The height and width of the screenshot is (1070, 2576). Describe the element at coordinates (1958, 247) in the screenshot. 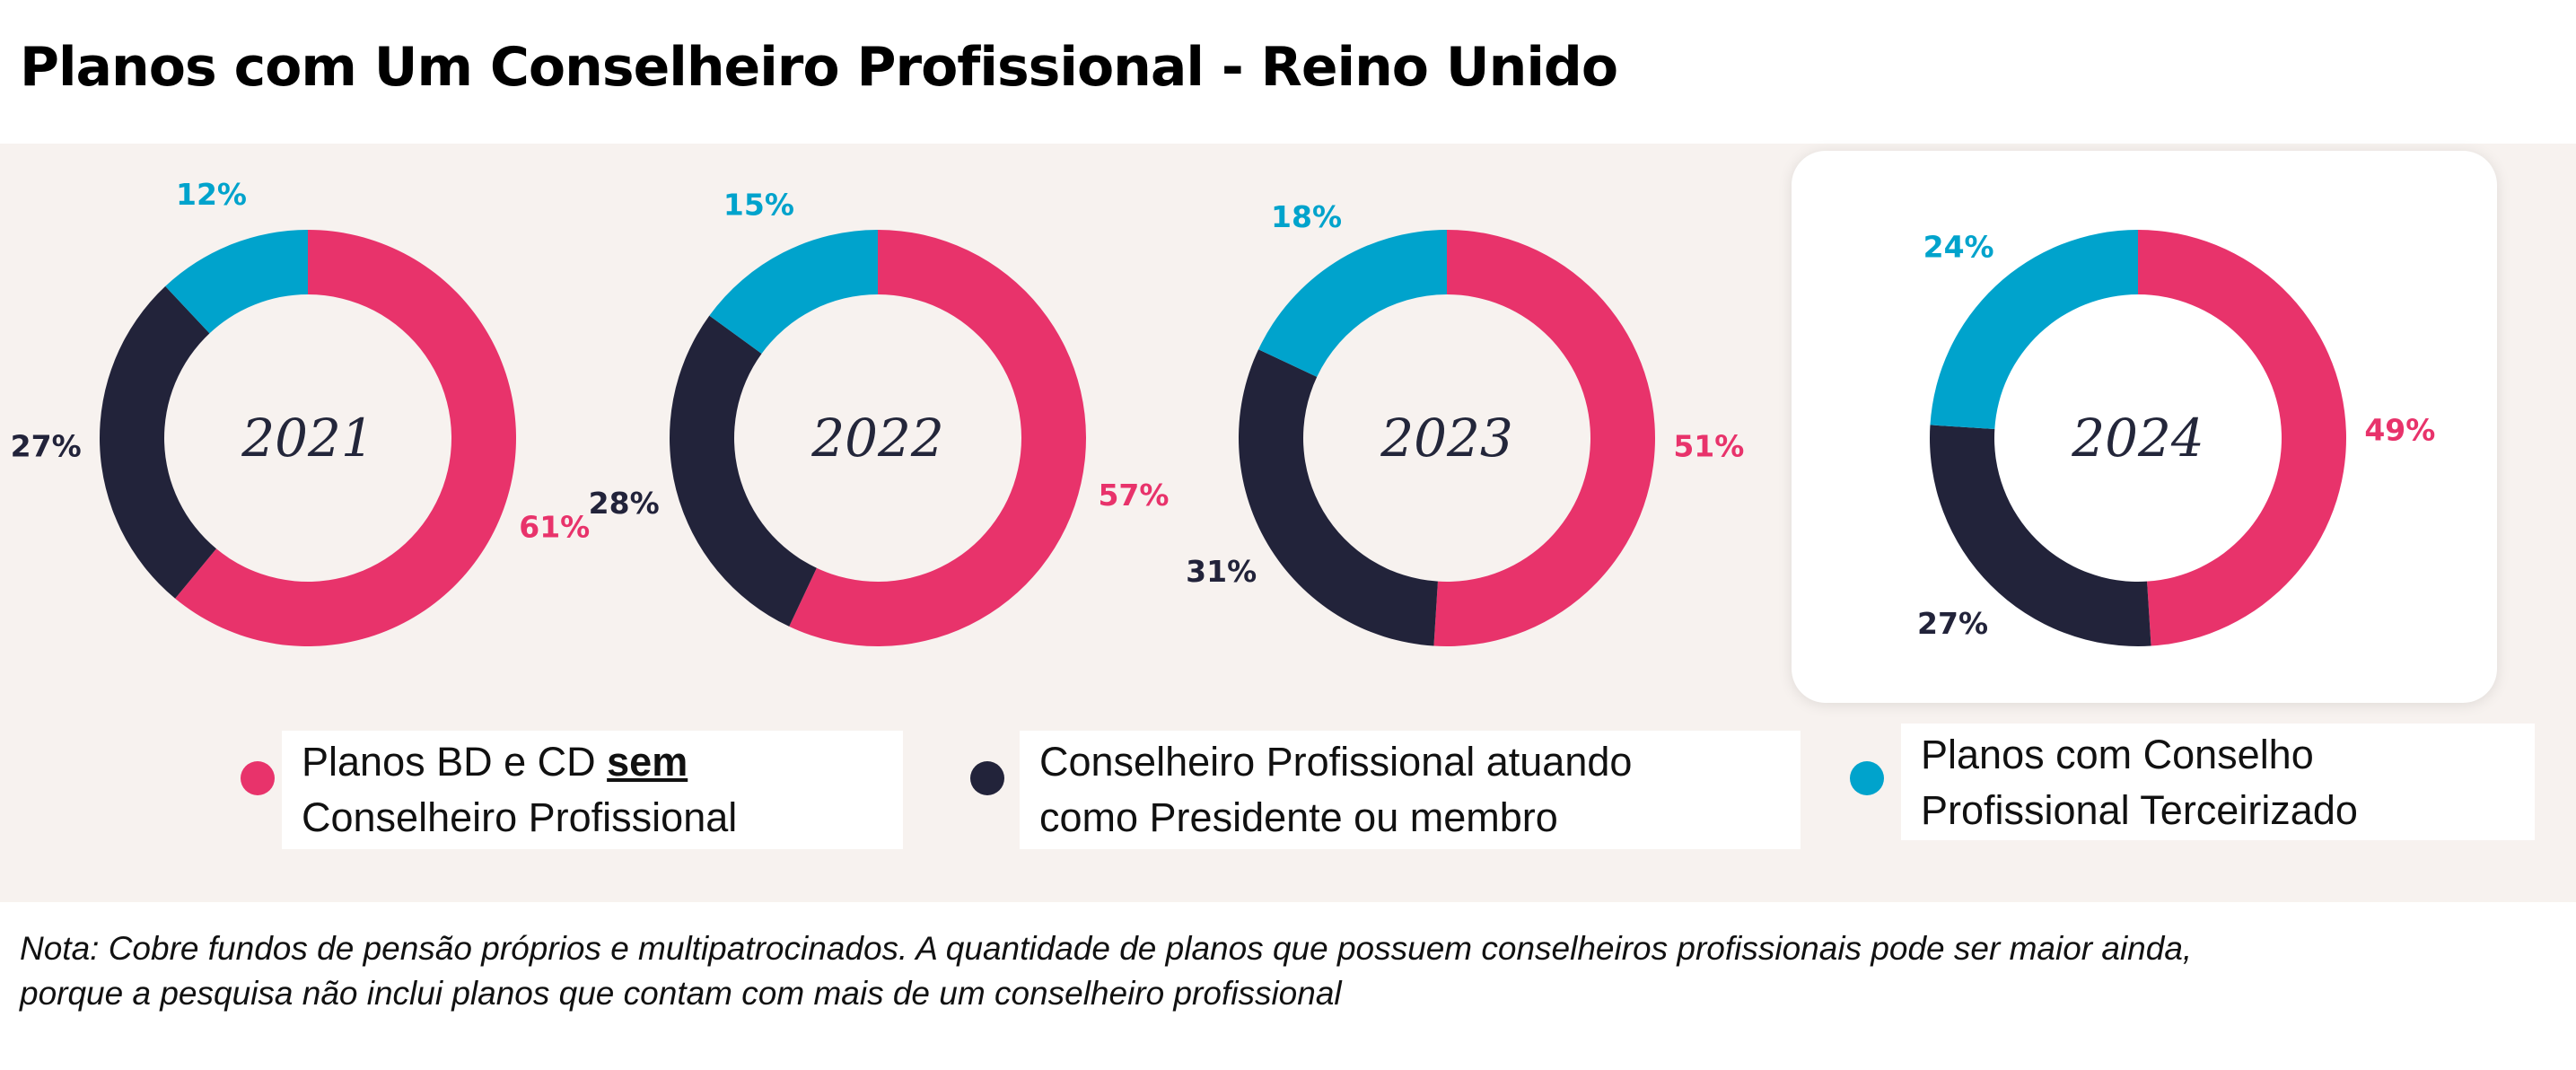

I see `label-2024-terceirizado: 24%` at that location.